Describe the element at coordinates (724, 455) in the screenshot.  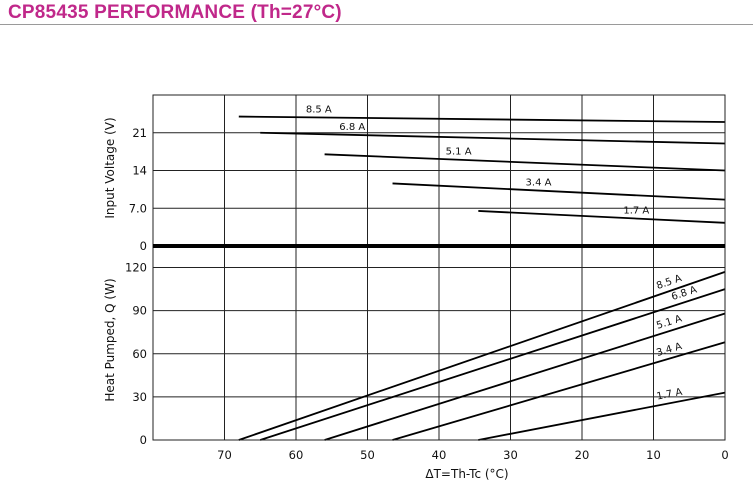
I see `x-tick-label: 0` at that location.